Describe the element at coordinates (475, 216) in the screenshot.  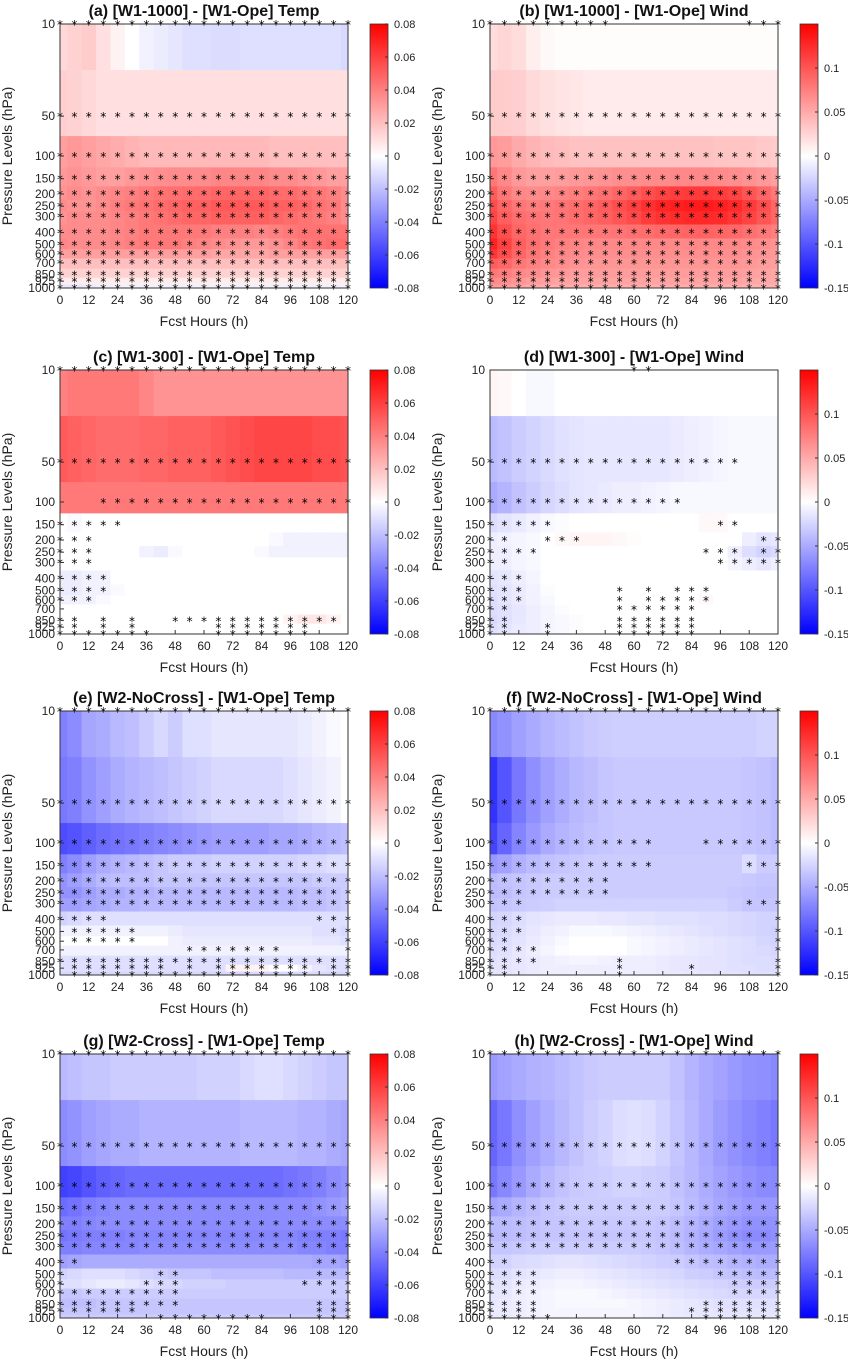
I see `y-tick-label: 300` at that location.